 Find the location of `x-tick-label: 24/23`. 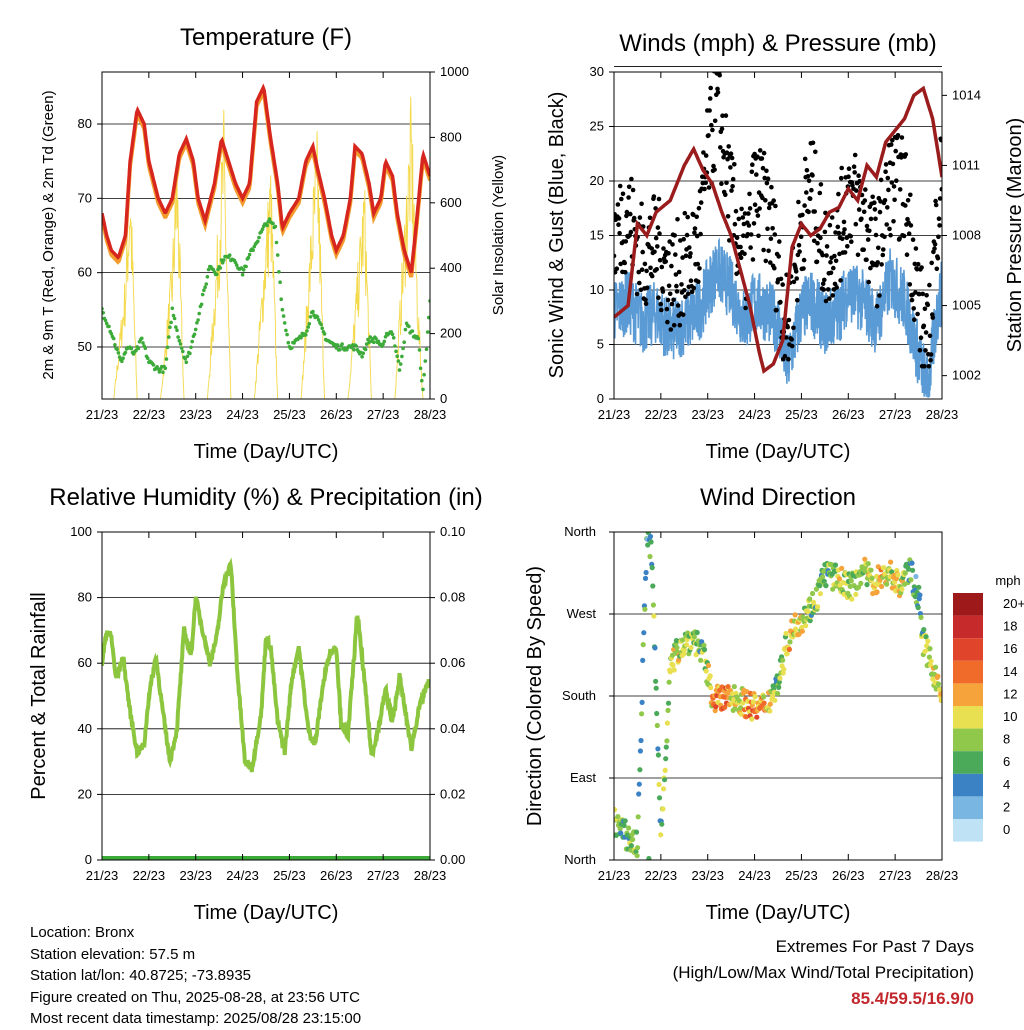

x-tick-label: 24/23 is located at coordinates (754, 414).